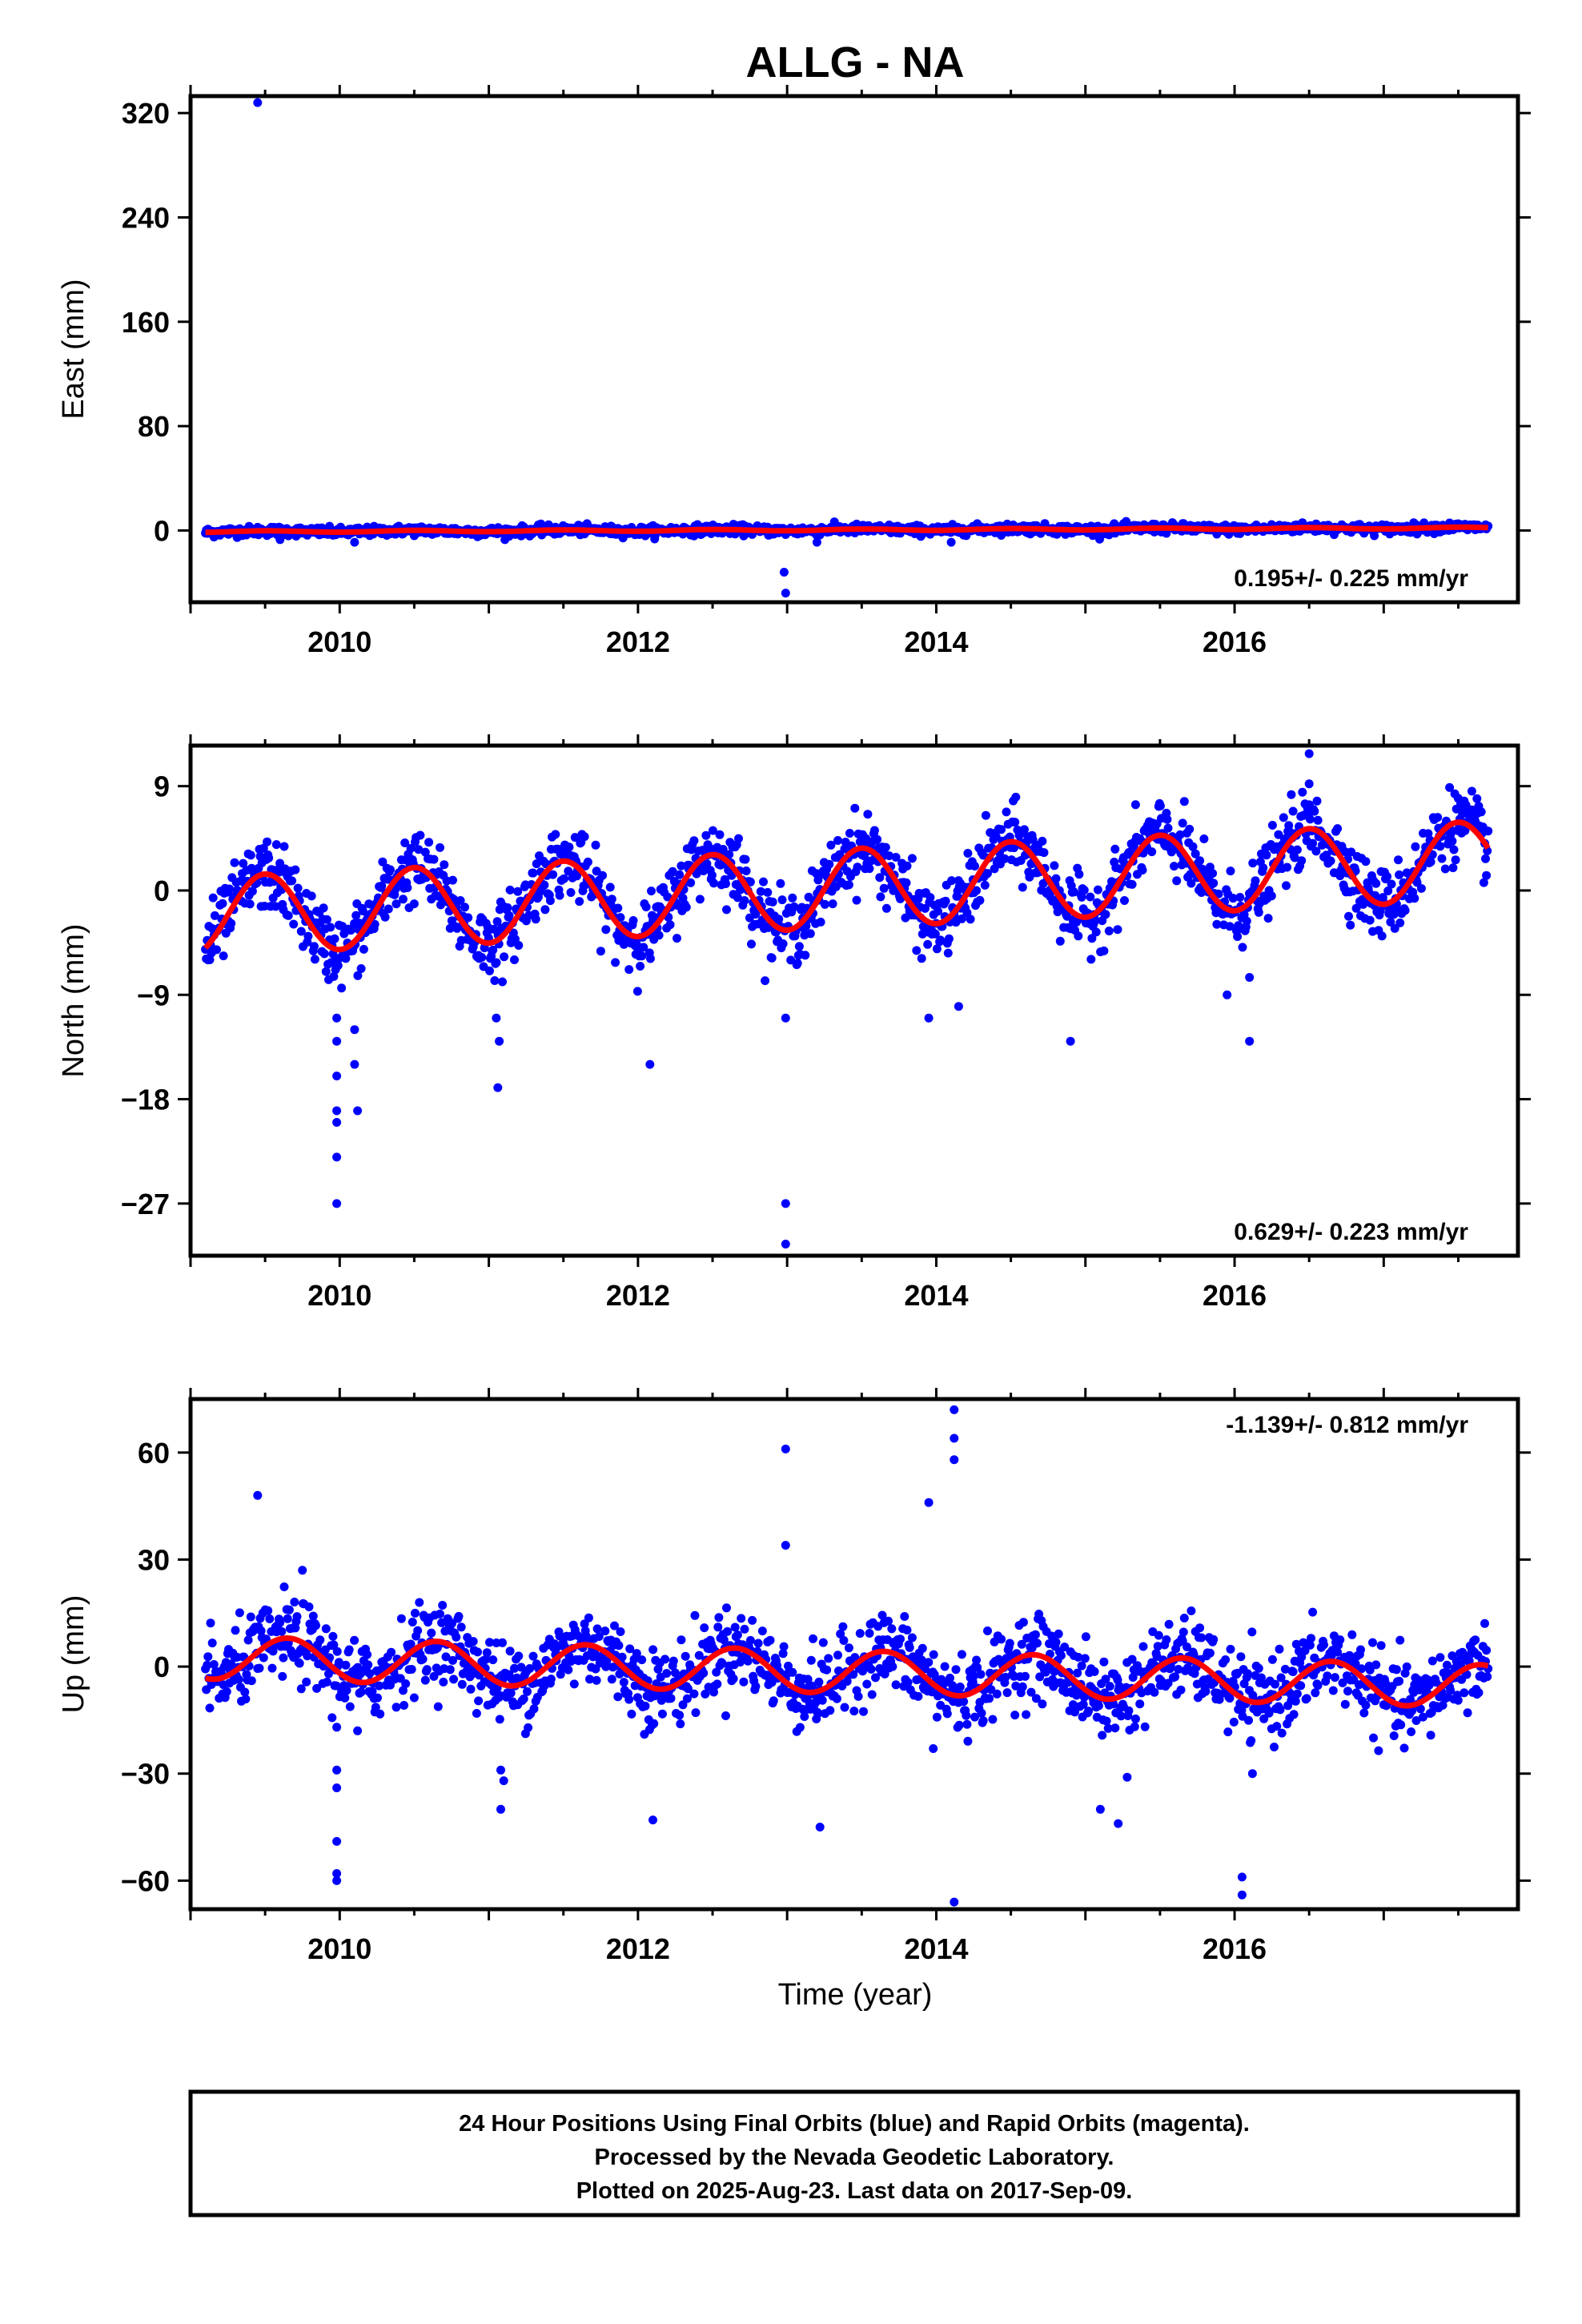 The image size is (1582, 2324). Describe the element at coordinates (154, 1453) in the screenshot. I see `y-tick-label: 60` at that location.